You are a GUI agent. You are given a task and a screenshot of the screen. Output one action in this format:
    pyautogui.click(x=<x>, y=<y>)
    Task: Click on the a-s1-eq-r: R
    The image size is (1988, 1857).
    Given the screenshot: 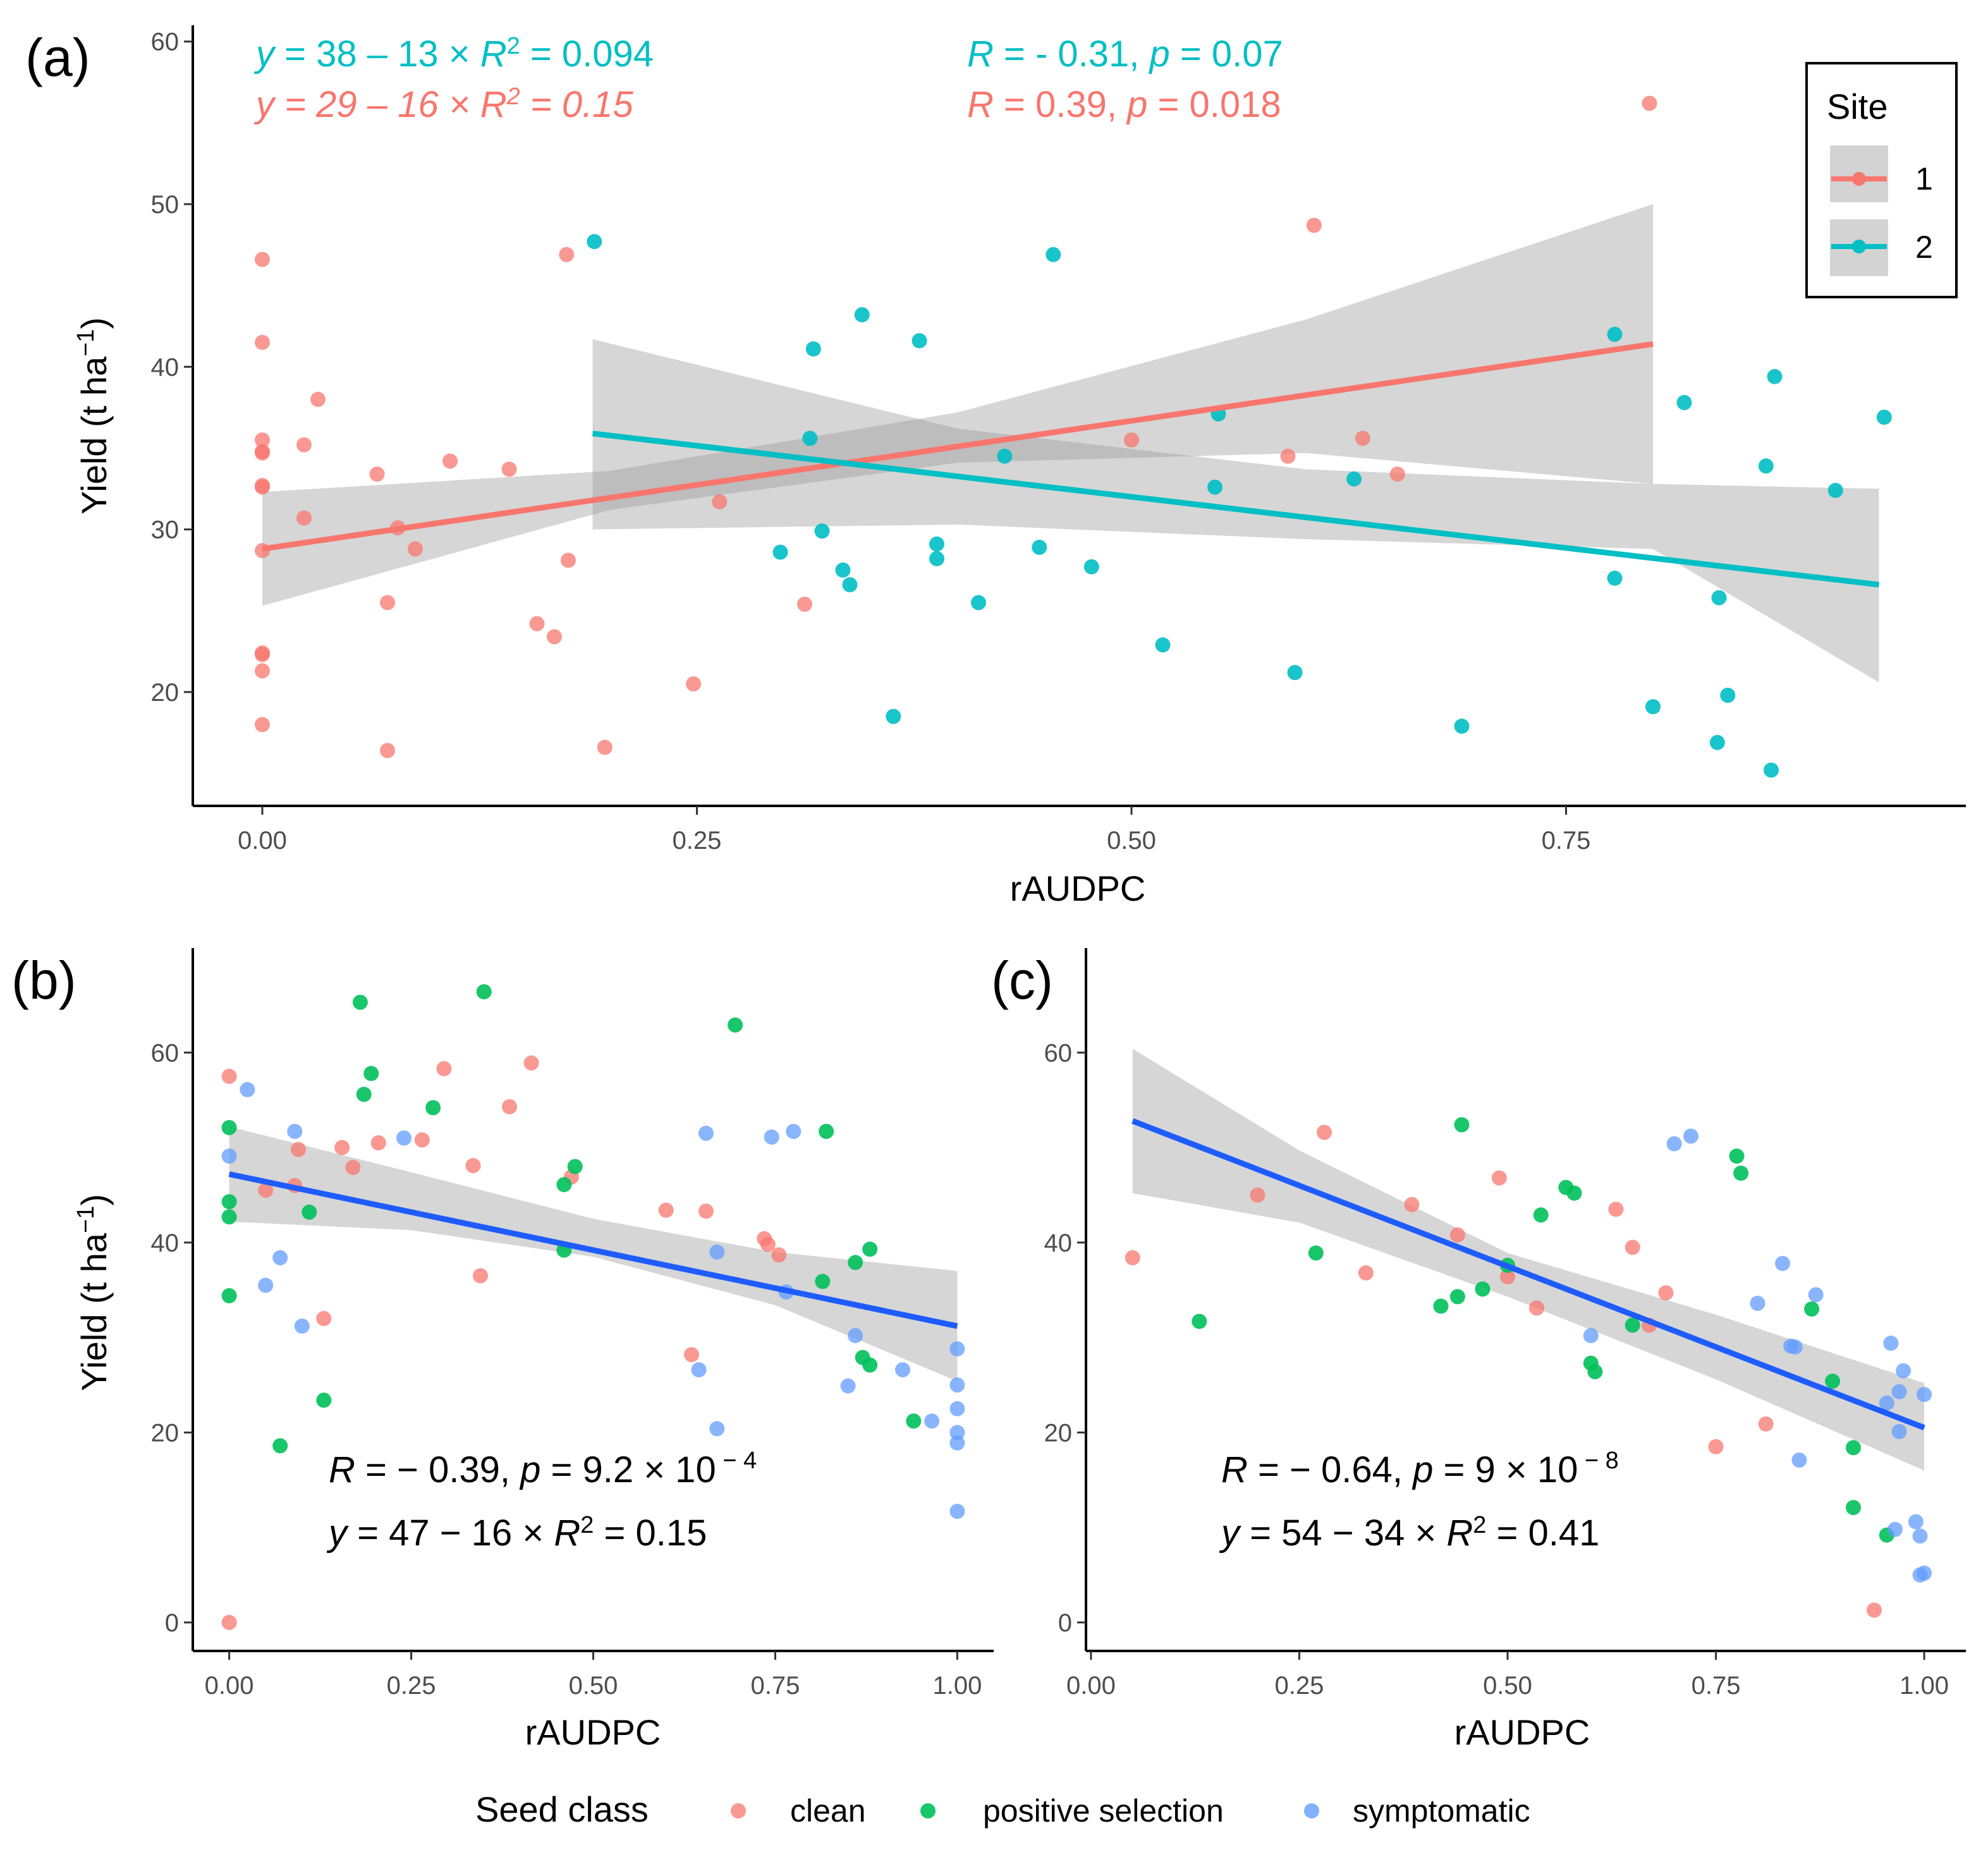 What is the action you would take?
    pyautogui.click(x=493, y=104)
    